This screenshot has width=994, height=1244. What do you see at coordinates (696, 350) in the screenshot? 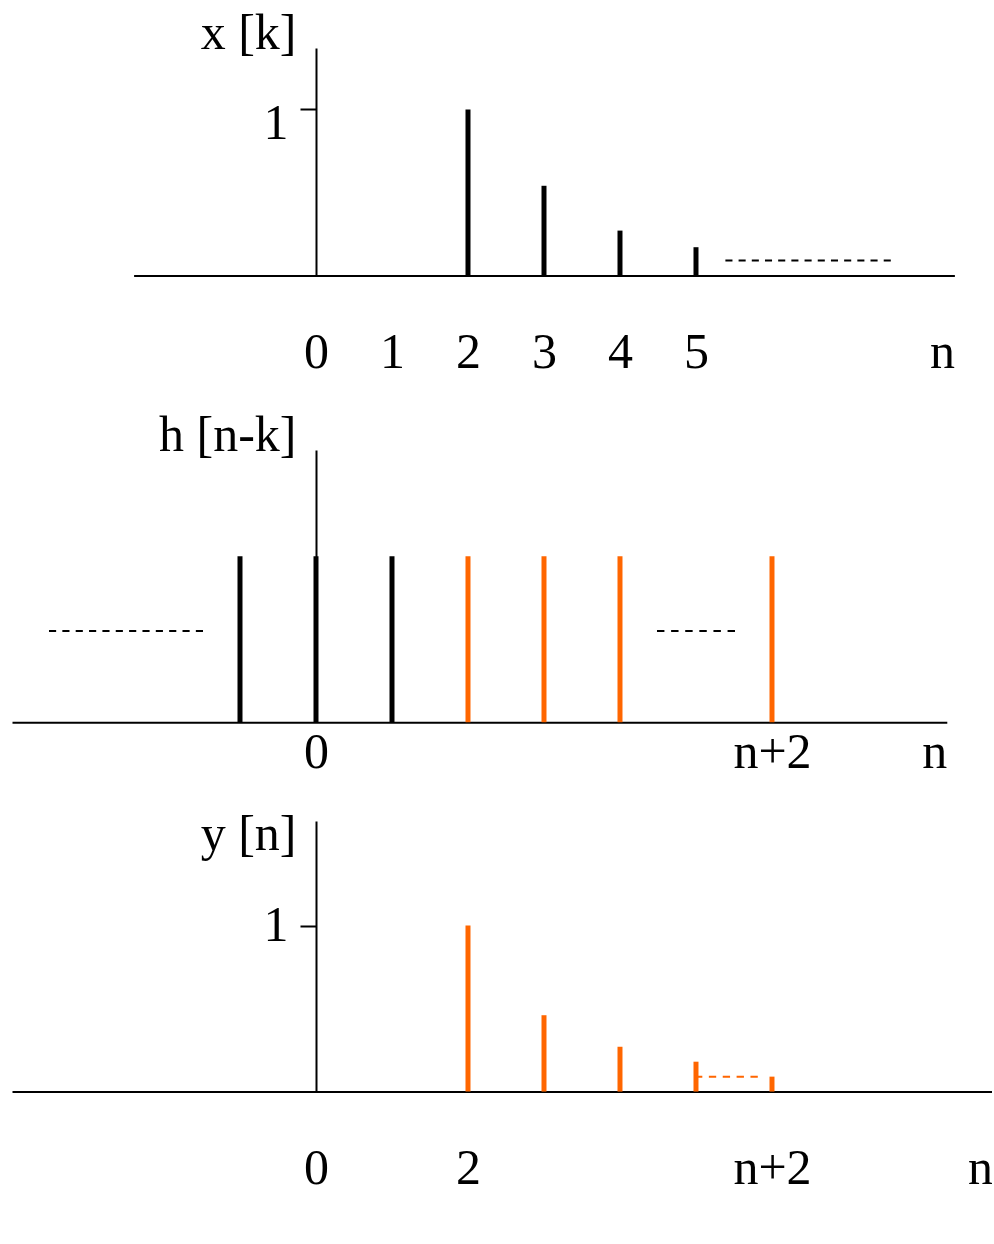
I see `x-tick-label: 5` at bounding box center [696, 350].